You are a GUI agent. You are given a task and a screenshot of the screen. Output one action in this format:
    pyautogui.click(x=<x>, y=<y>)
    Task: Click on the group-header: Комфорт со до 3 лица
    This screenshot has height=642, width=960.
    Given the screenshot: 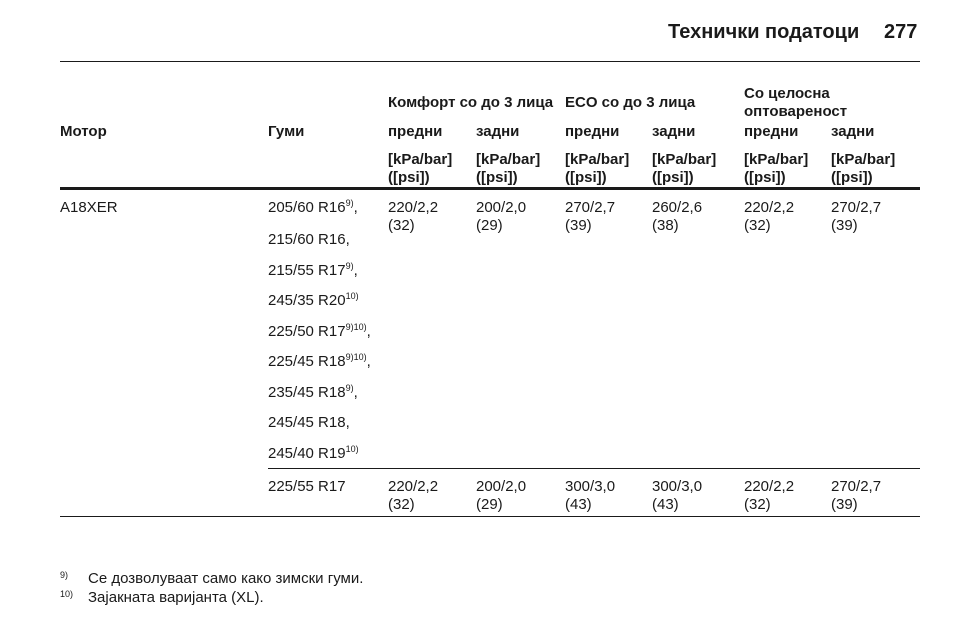 What is the action you would take?
    pyautogui.click(x=471, y=102)
    